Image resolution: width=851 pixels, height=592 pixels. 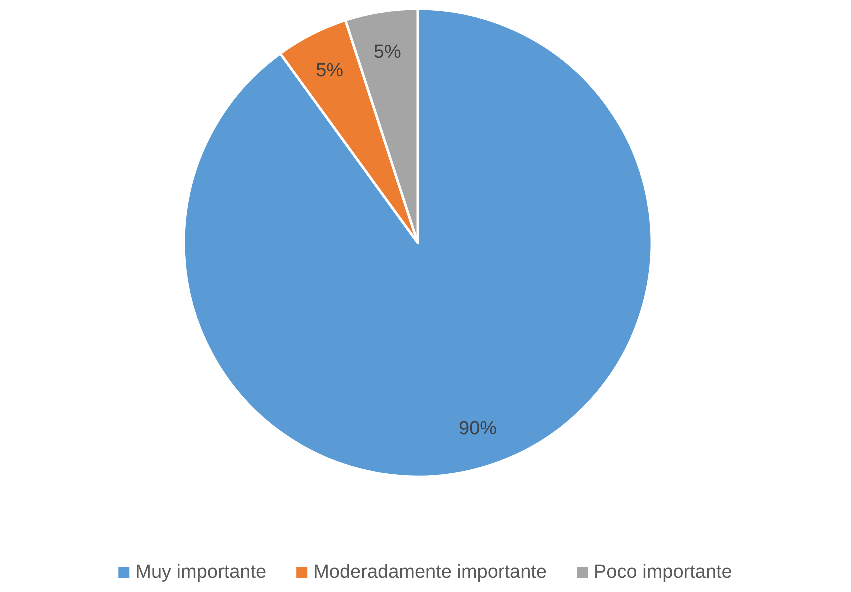 What do you see at coordinates (431, 572) in the screenshot?
I see `legend-label: Moderadamente importante` at bounding box center [431, 572].